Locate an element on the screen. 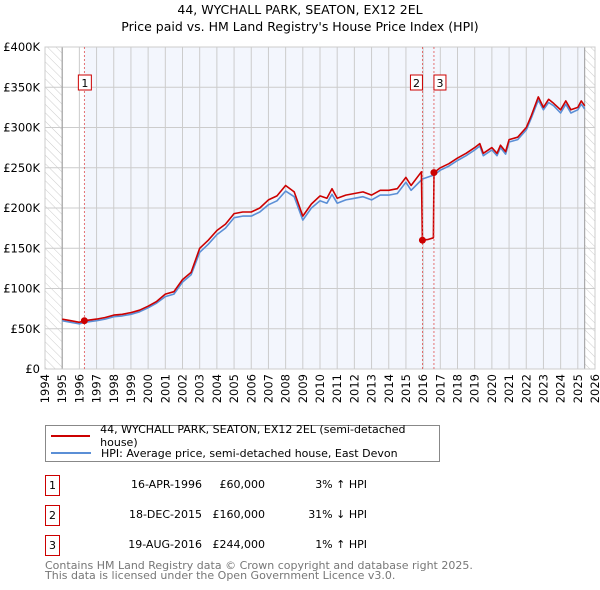  x-tick-label: 1994 is located at coordinates (45, 388).